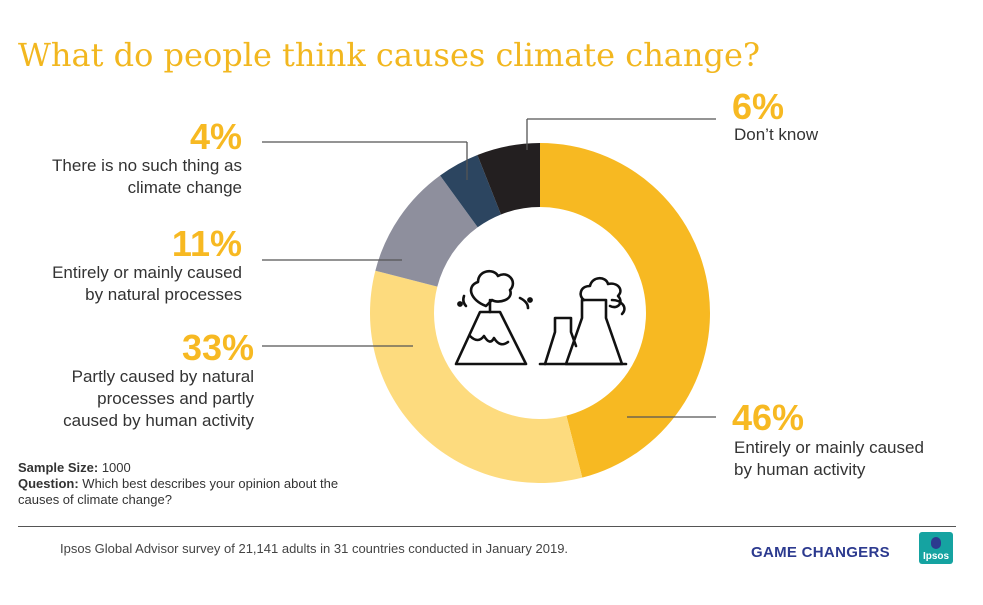 The image size is (983, 605). I want to click on label-no-such-pct: 4%, so click(215, 136).